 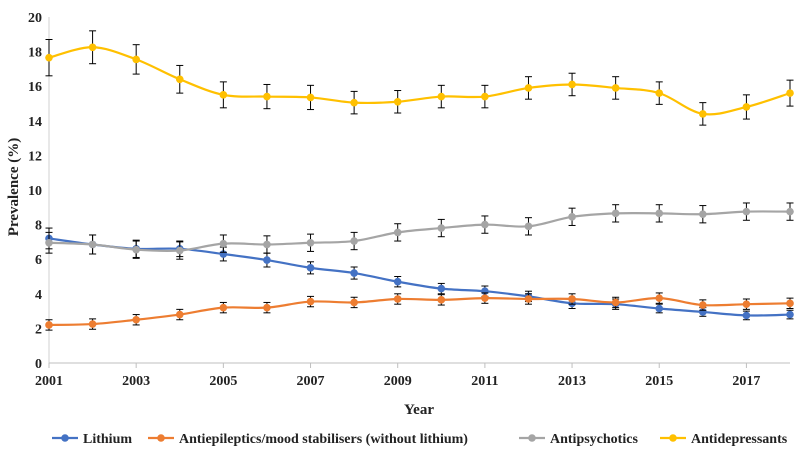 What do you see at coordinates (746, 381) in the screenshot?
I see `x-tick-label: 2017` at bounding box center [746, 381].